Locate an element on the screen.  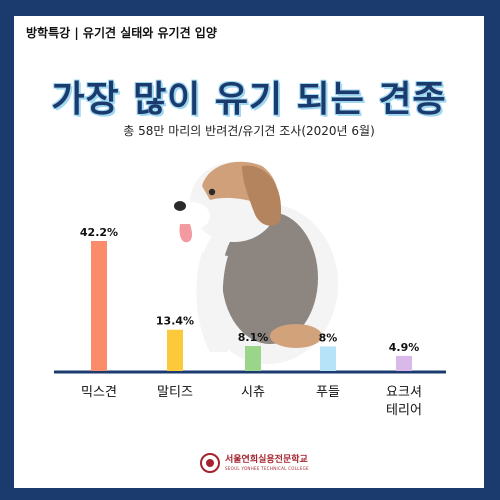
page-title: 가장 많이 유기 되는 견종 is located at coordinates (249, 99).